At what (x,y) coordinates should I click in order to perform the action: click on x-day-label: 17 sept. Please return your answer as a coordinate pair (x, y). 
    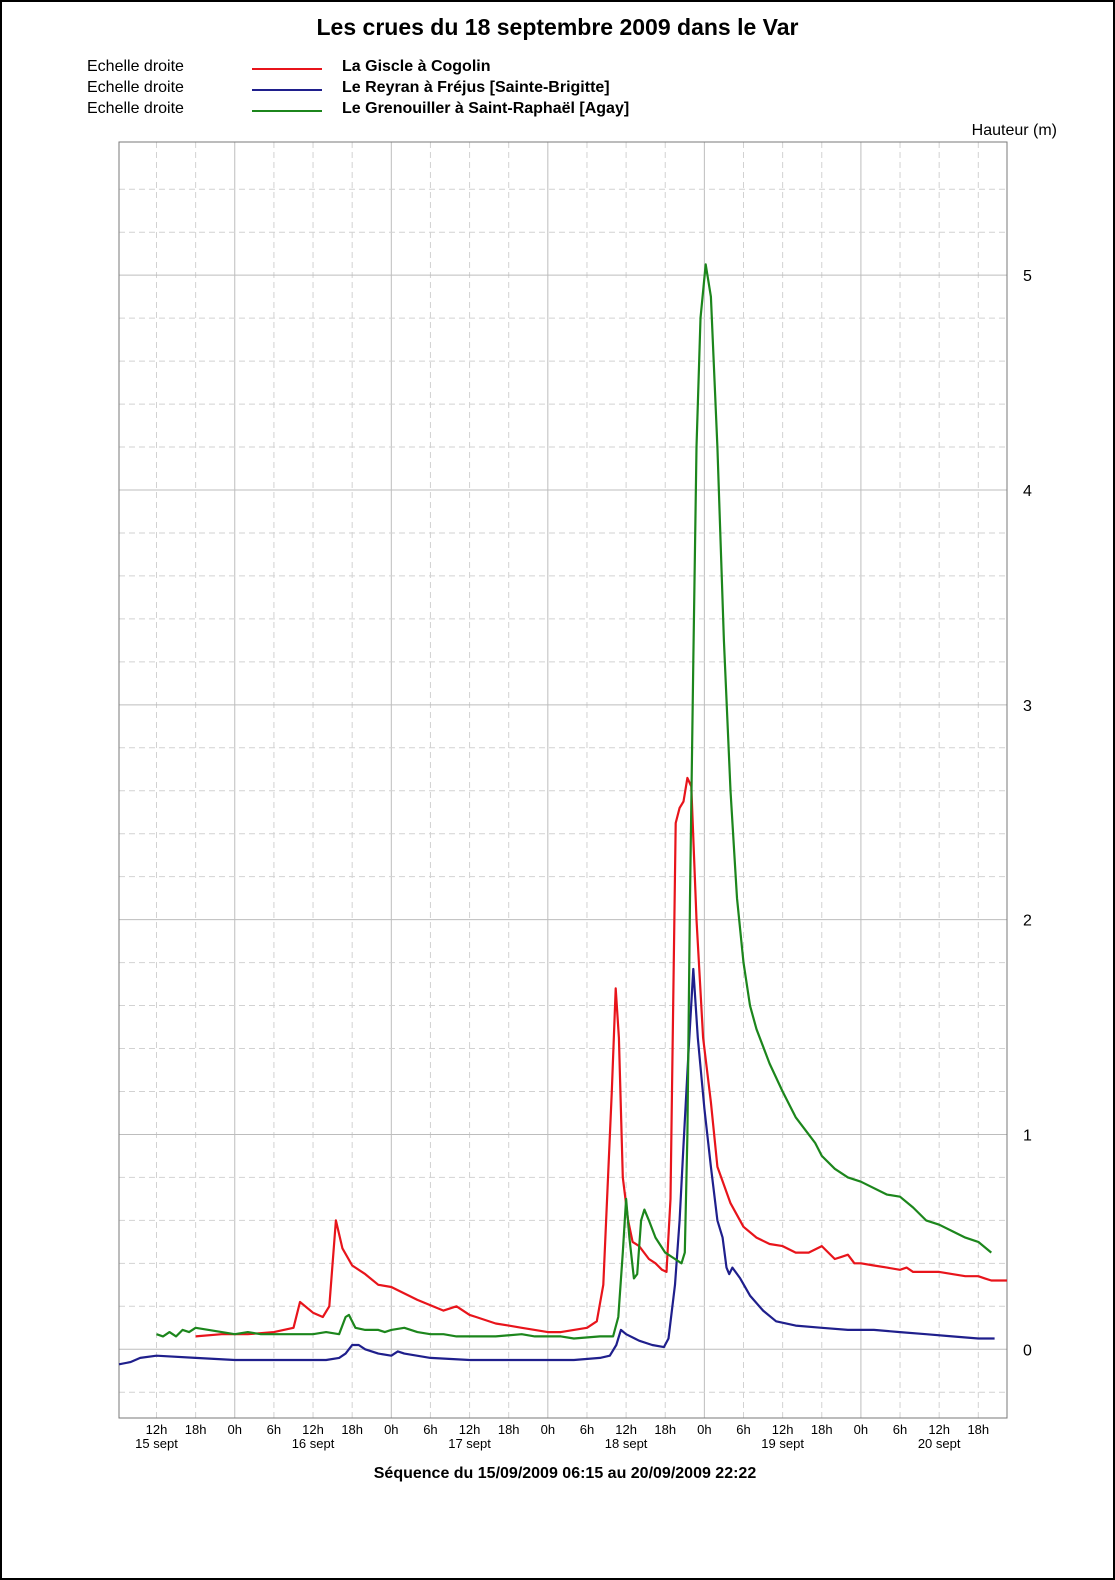
    Looking at the image, I should click on (469, 1443).